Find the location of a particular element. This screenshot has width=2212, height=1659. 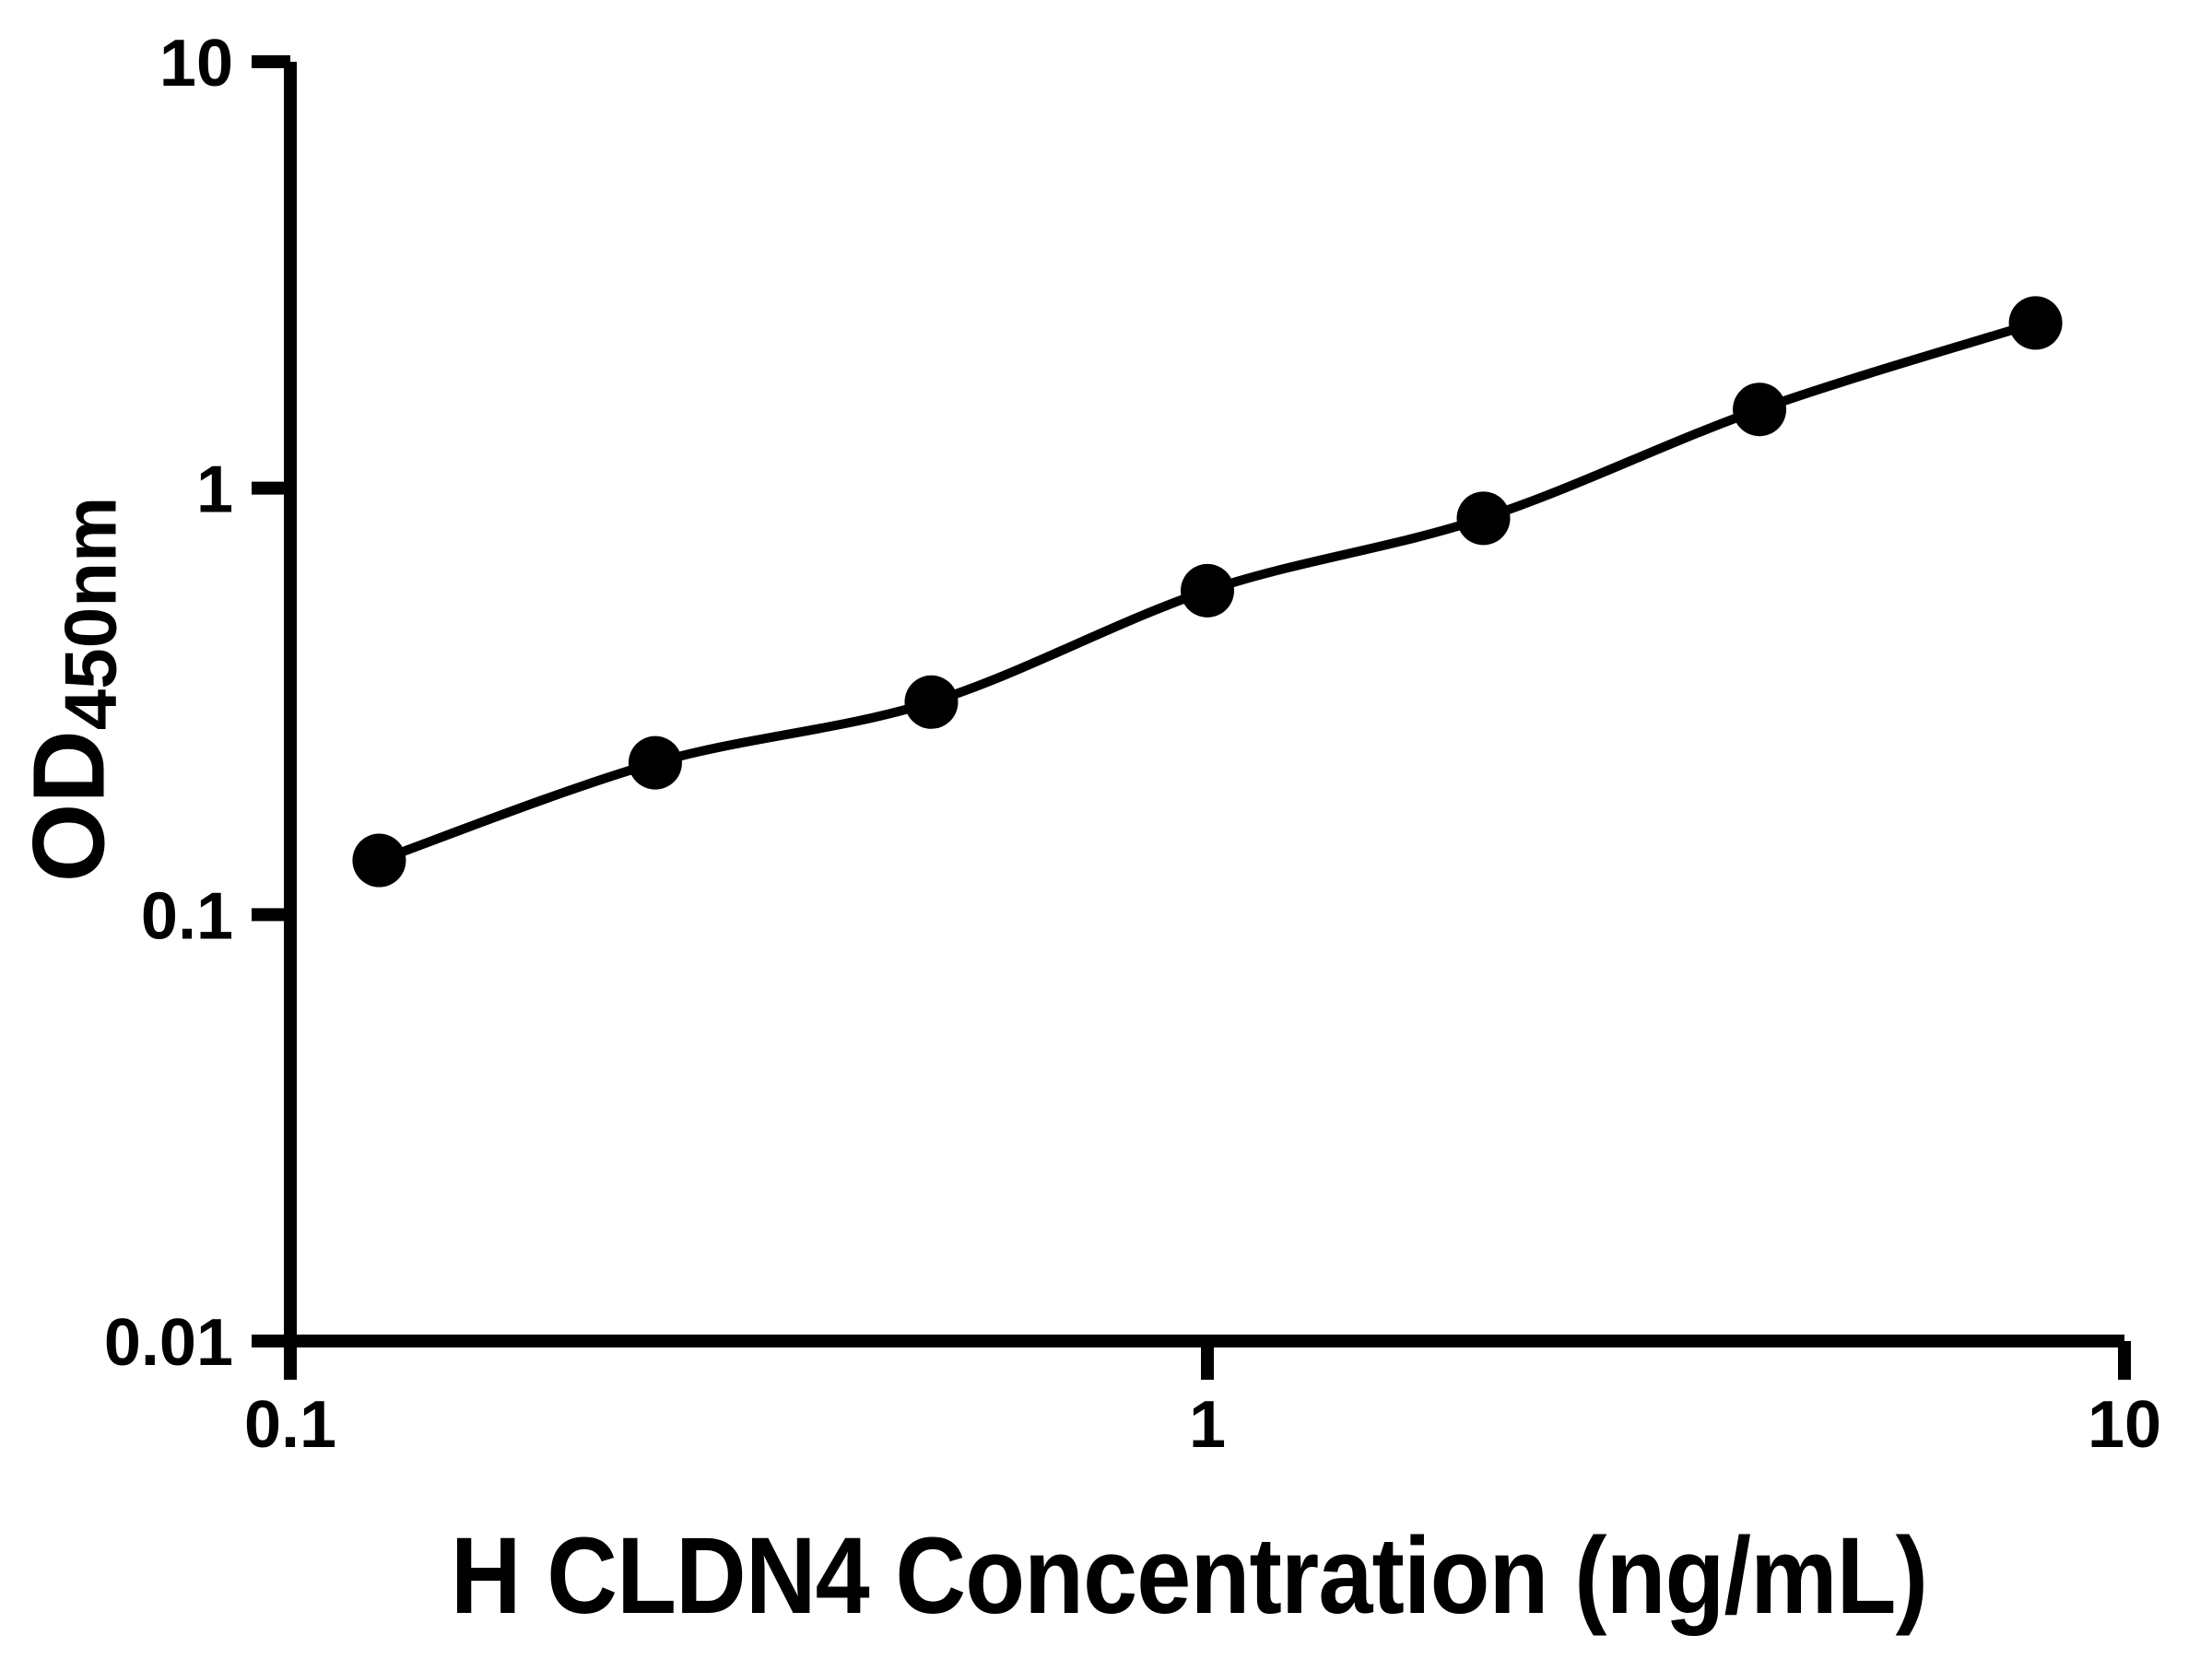

y-axis-title-main: OD is located at coordinates (69, 806).